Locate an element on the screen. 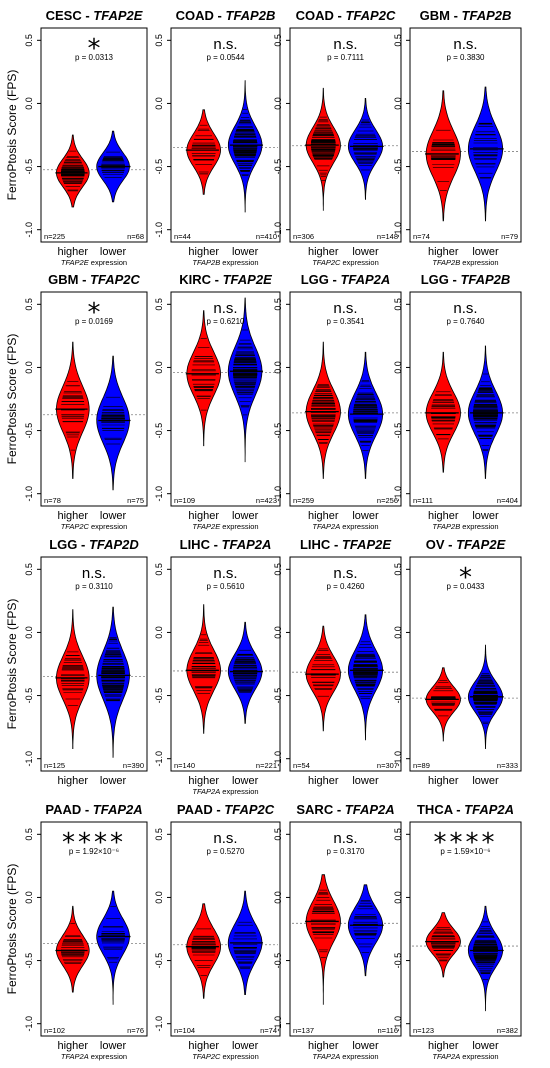 The height and width of the screenshot is (1068, 550). n-count-lower: n=116 is located at coordinates (387, 1030).